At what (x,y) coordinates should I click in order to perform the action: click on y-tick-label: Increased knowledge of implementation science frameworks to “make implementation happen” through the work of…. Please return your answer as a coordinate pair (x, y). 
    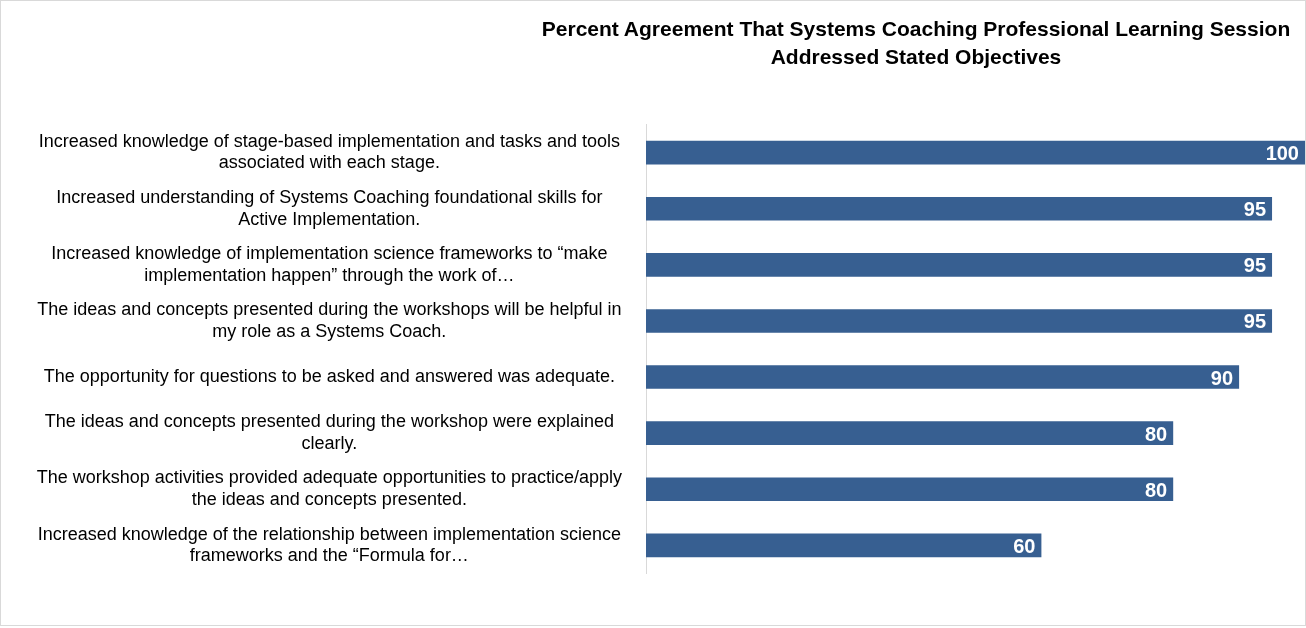
    Looking at the image, I should click on (329, 264).